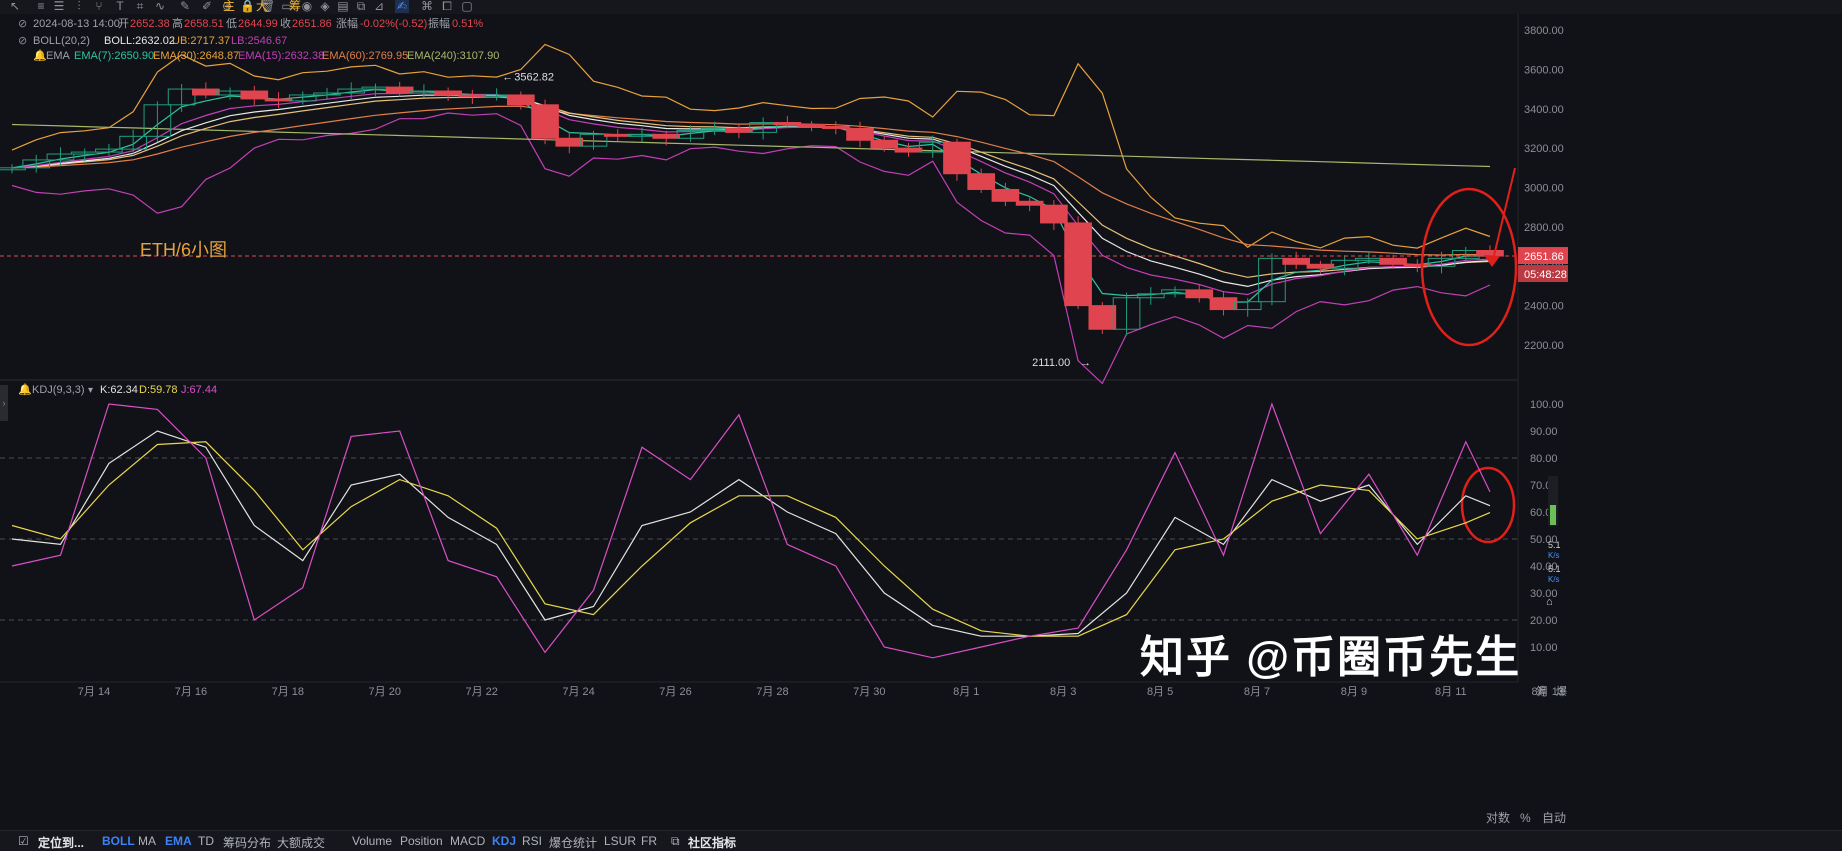 The width and height of the screenshot is (1842, 851). What do you see at coordinates (40, 55) in the screenshot?
I see `ema-bell-icon: 🔔` at bounding box center [40, 55].